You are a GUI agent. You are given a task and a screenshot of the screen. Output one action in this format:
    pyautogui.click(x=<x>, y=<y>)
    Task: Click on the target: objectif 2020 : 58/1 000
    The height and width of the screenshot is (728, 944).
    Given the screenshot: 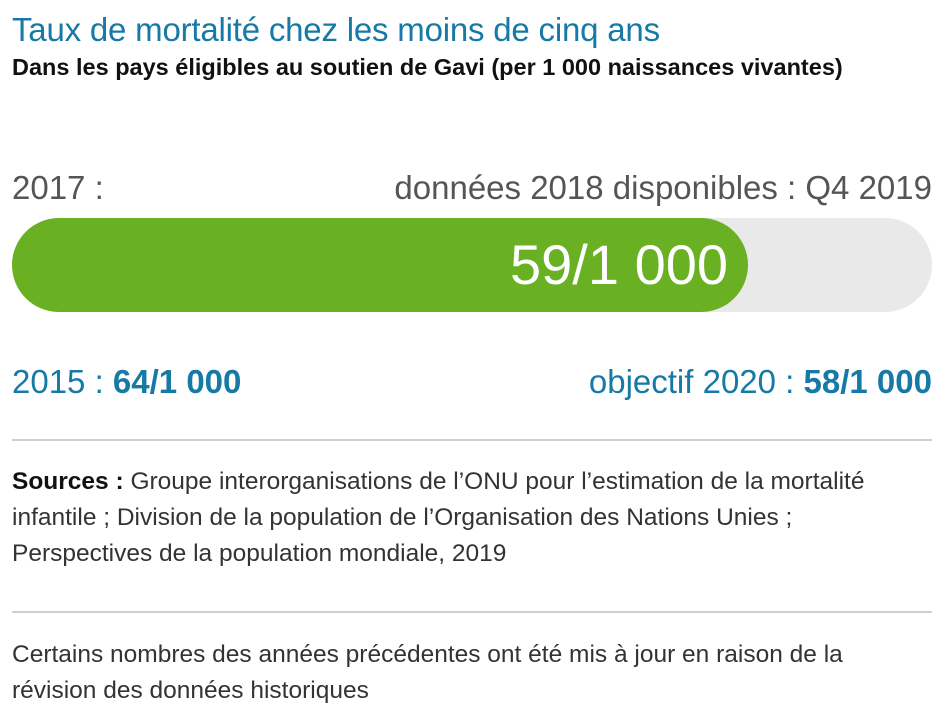 What is the action you would take?
    pyautogui.click(x=760, y=382)
    